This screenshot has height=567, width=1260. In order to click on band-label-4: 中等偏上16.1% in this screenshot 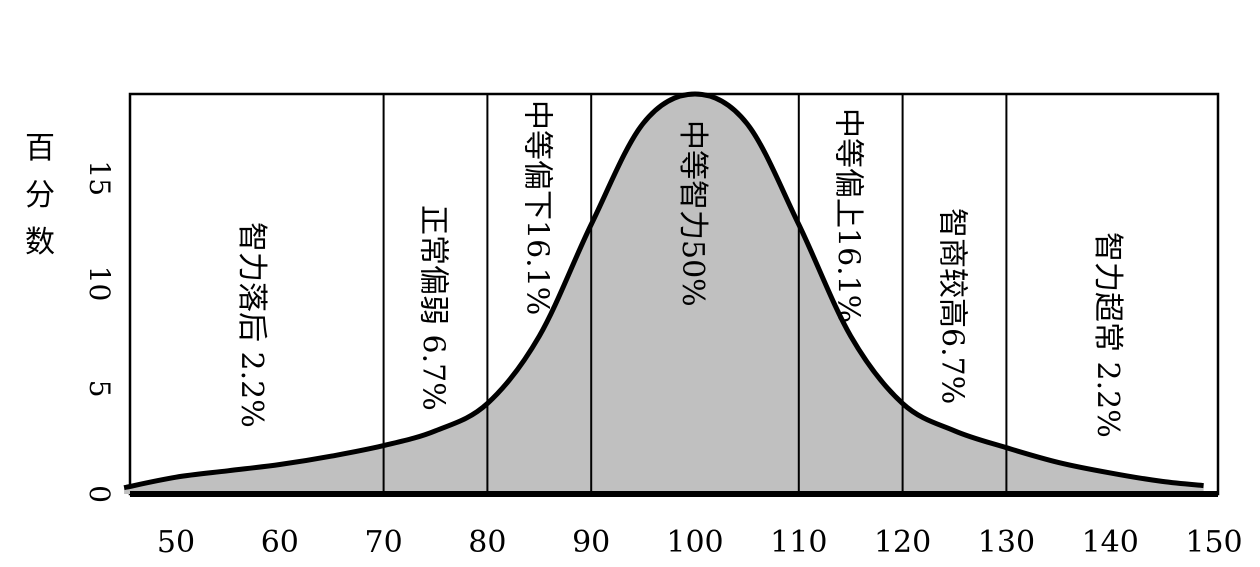, I will do `click(848, 215)`.